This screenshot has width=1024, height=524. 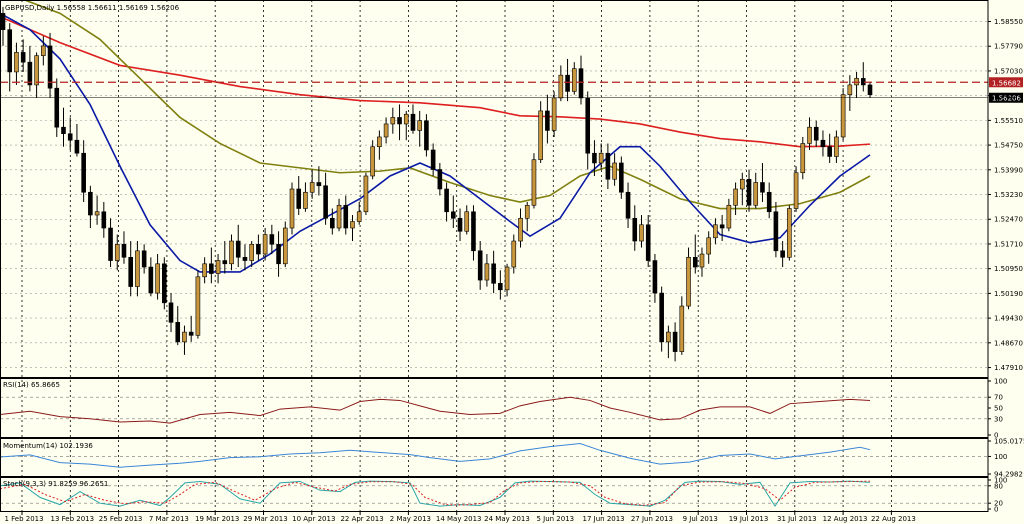 What do you see at coordinates (652, 519) in the screenshot?
I see `x-tick-label: 27 Jun 2013` at bounding box center [652, 519].